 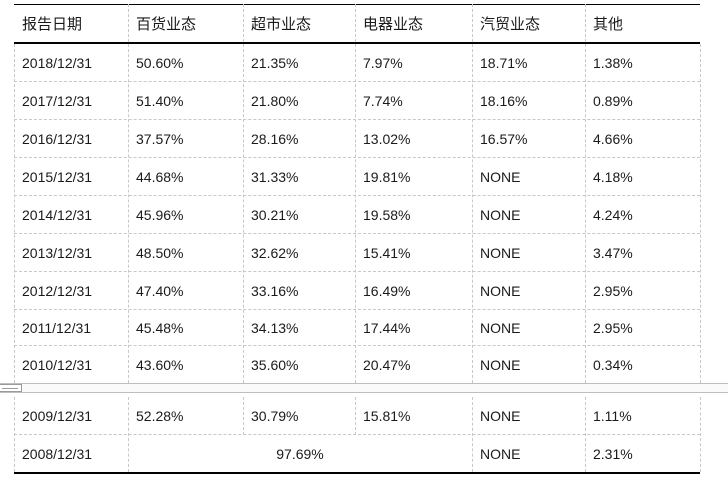 I want to click on cell-electrical: 7.74%, so click(x=383, y=100).